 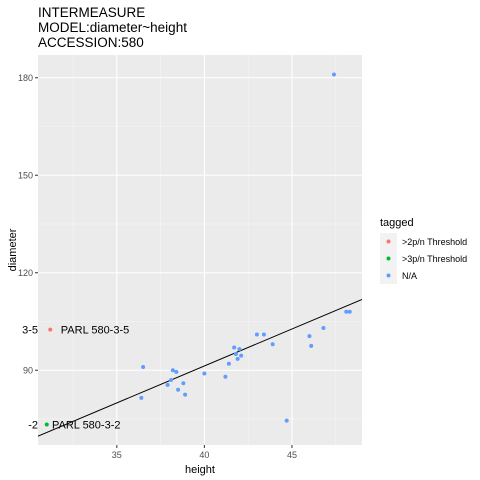 I want to click on point-annotations: PARL 580-3-5 3-5 PARL 580-3-2 -2, so click(x=75, y=378).